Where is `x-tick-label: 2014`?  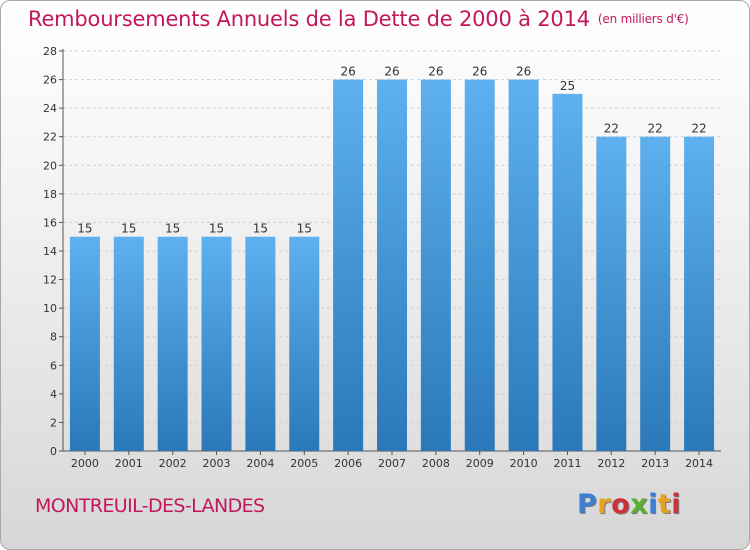
x-tick-label: 2014 is located at coordinates (699, 463).